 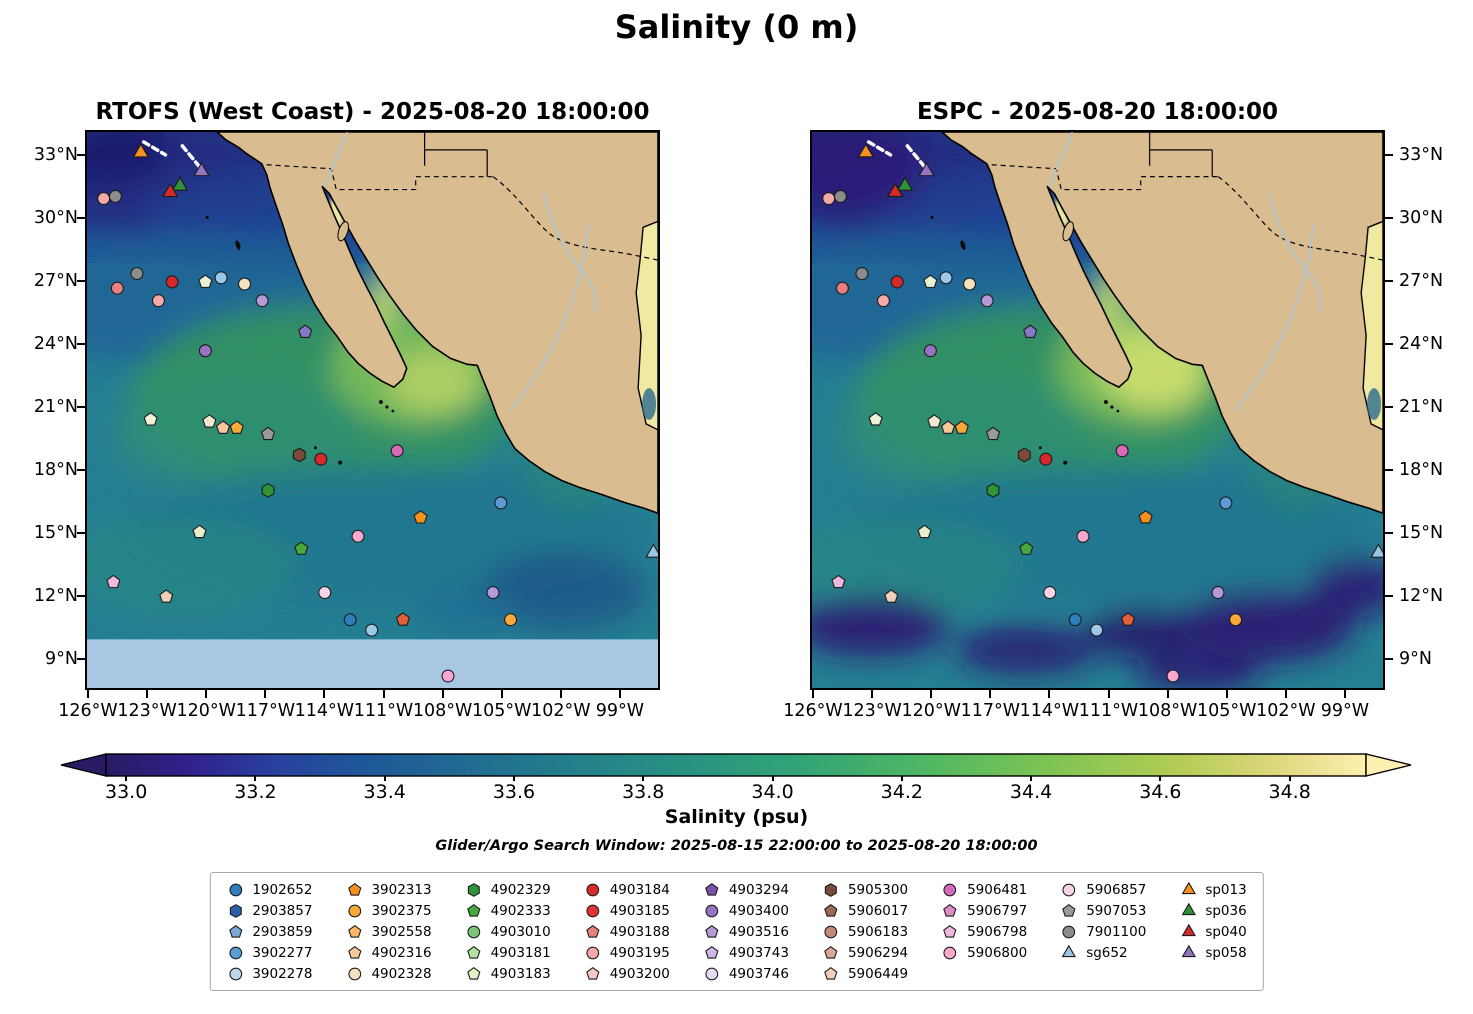 I want to click on colorbar-tick-label: 33.2, so click(x=255, y=792).